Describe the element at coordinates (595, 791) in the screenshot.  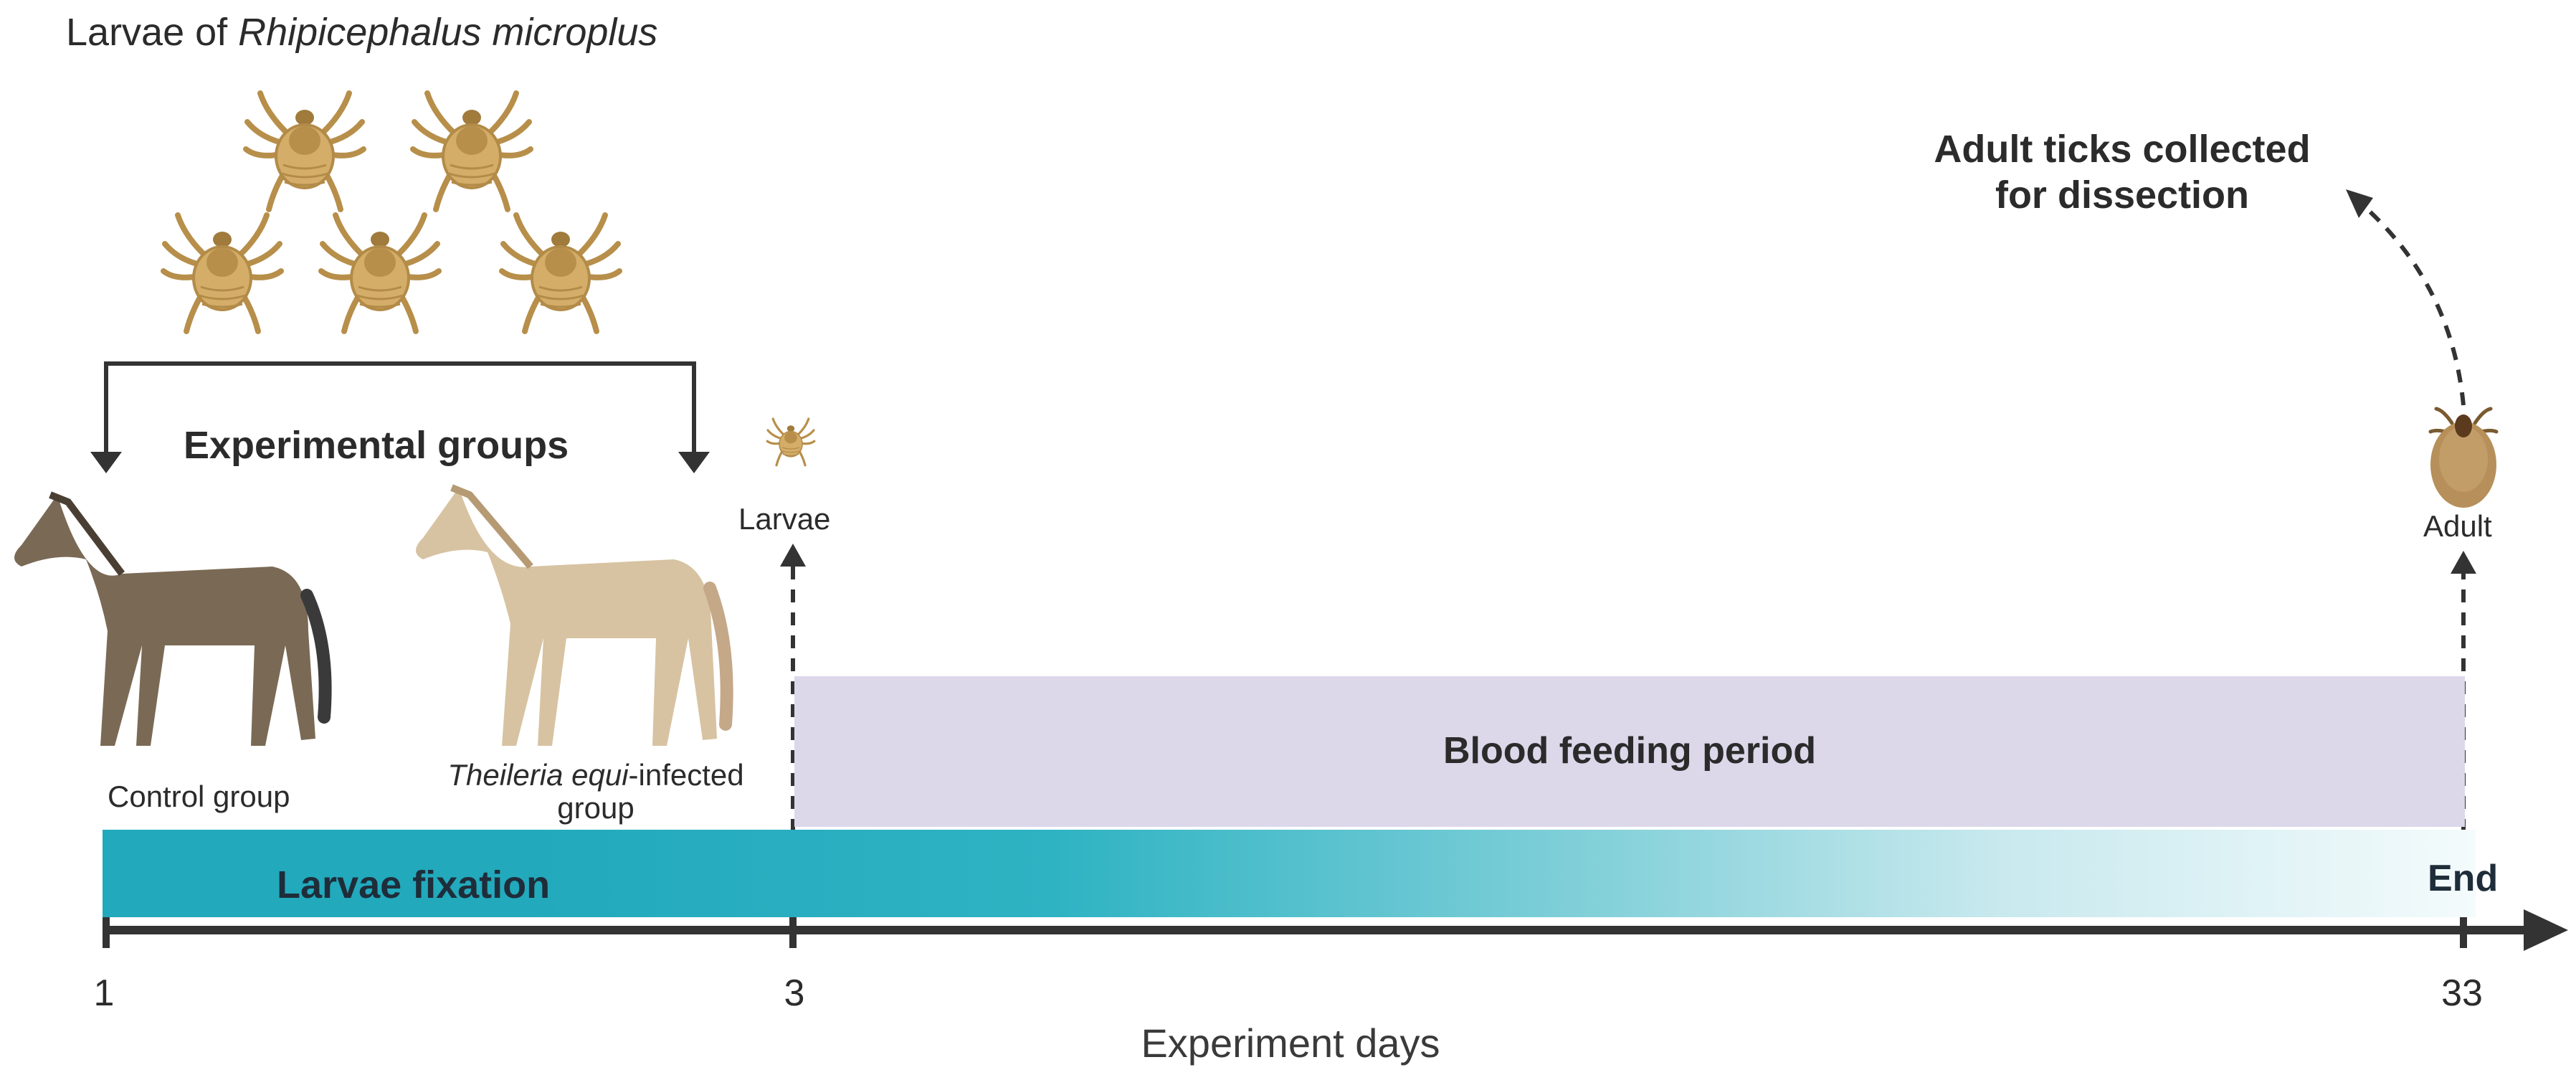
I see `infected-group-label: Theileria equi-infected group` at that location.